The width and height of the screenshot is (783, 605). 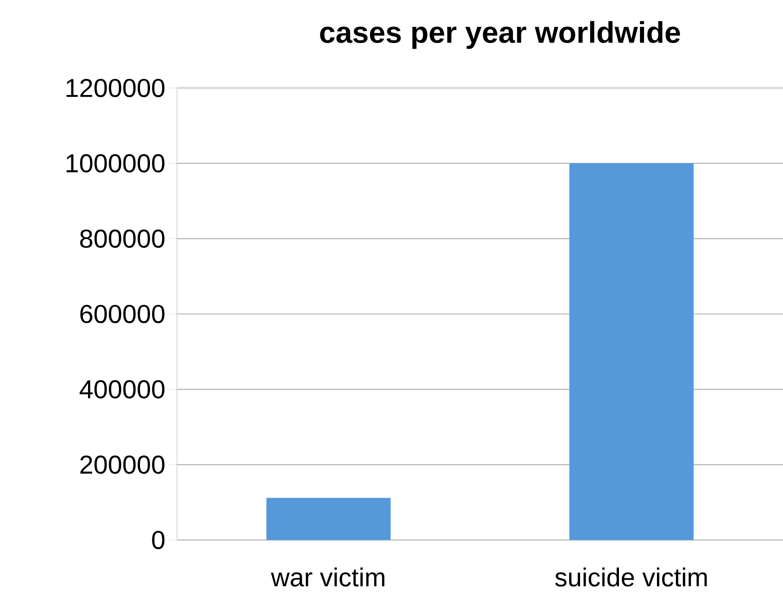 What do you see at coordinates (122, 464) in the screenshot?
I see `y-tick-label: 200000` at bounding box center [122, 464].